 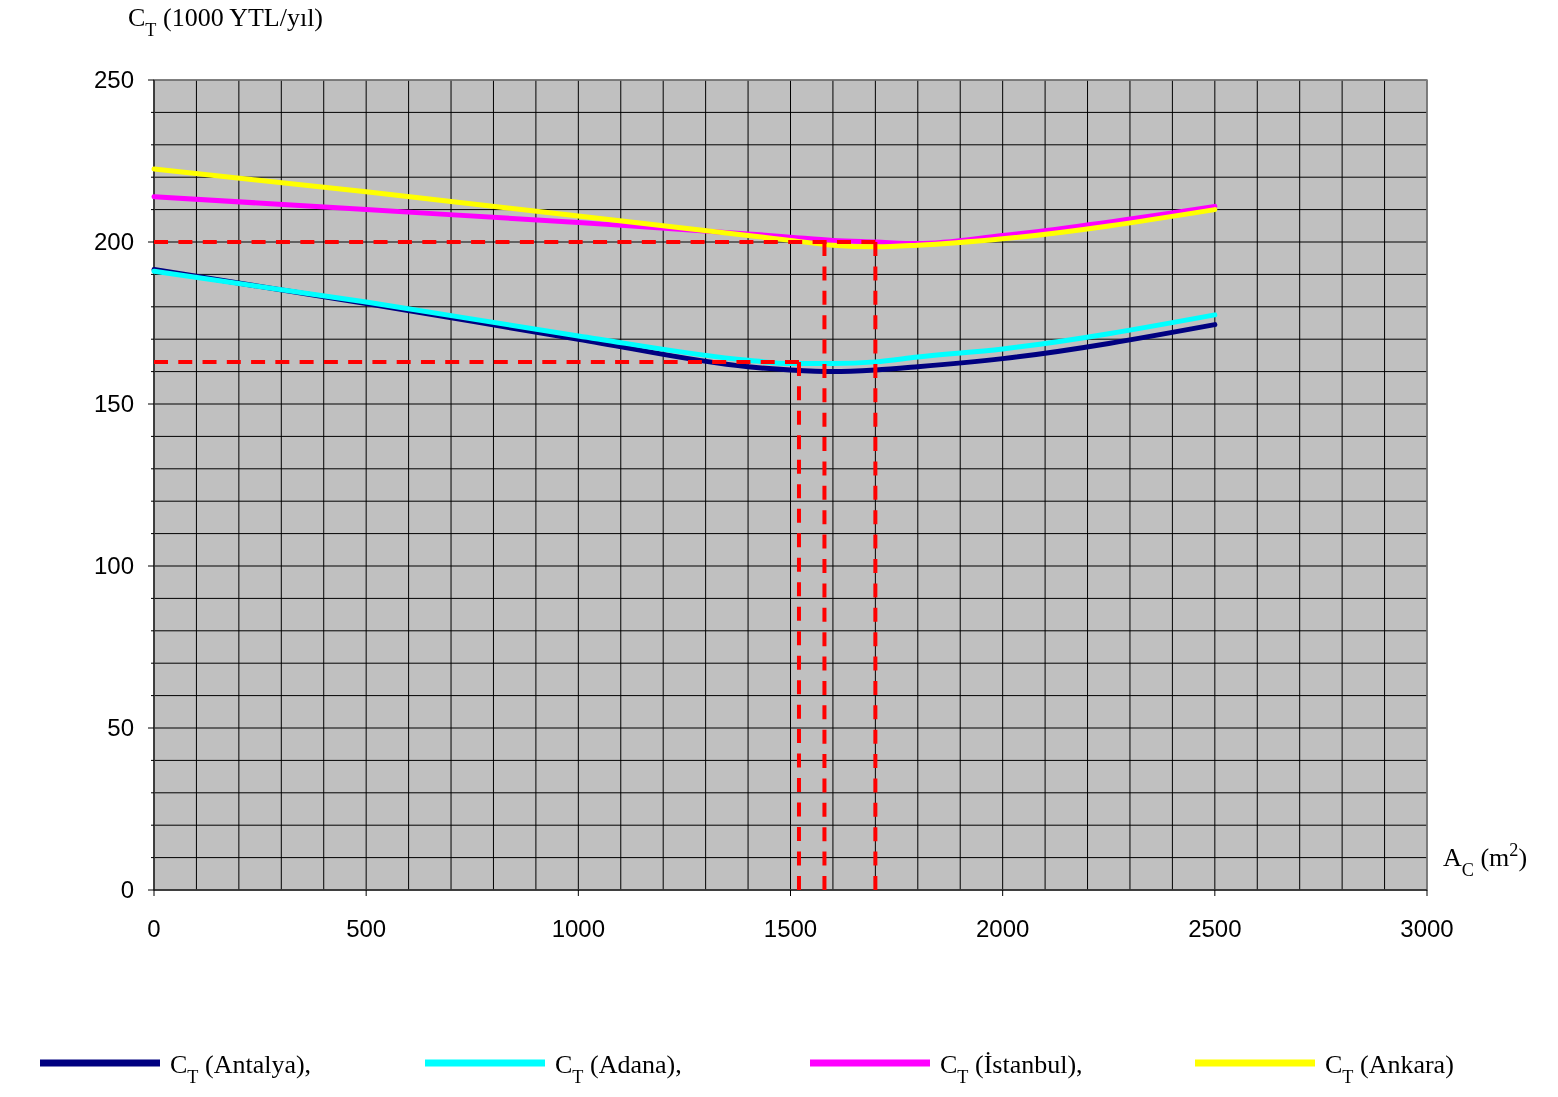 I want to click on x-axis-title: A$_{C}$ (m$^{2}$), so click(x=1485, y=860).